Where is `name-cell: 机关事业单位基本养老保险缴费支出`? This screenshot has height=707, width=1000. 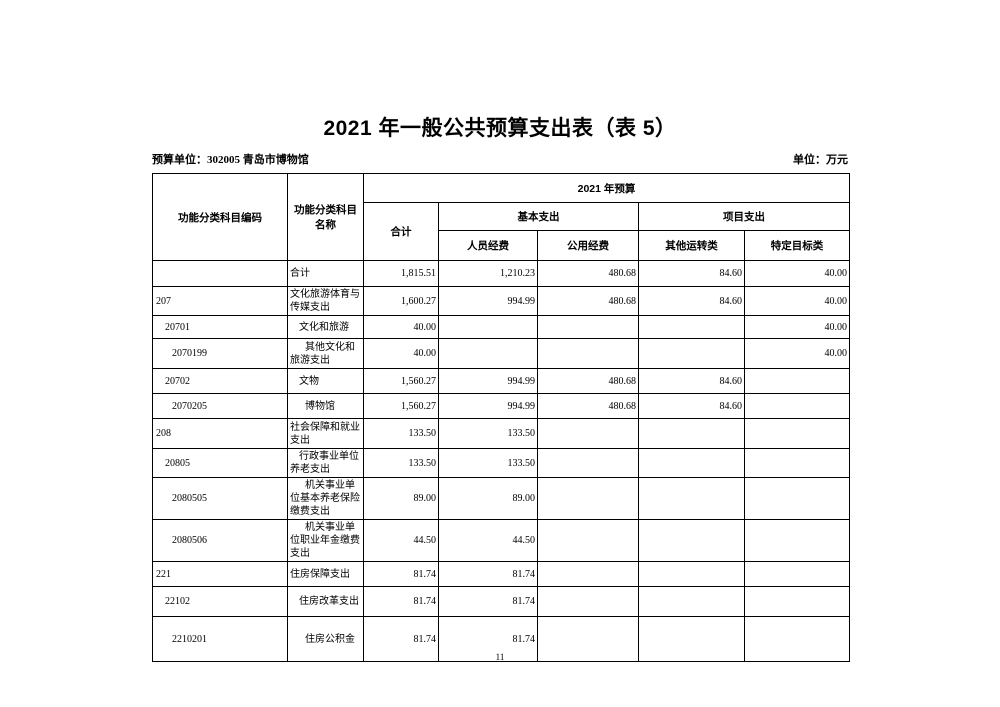 name-cell: 机关事业单位基本养老保险缴费支出 is located at coordinates (325, 498).